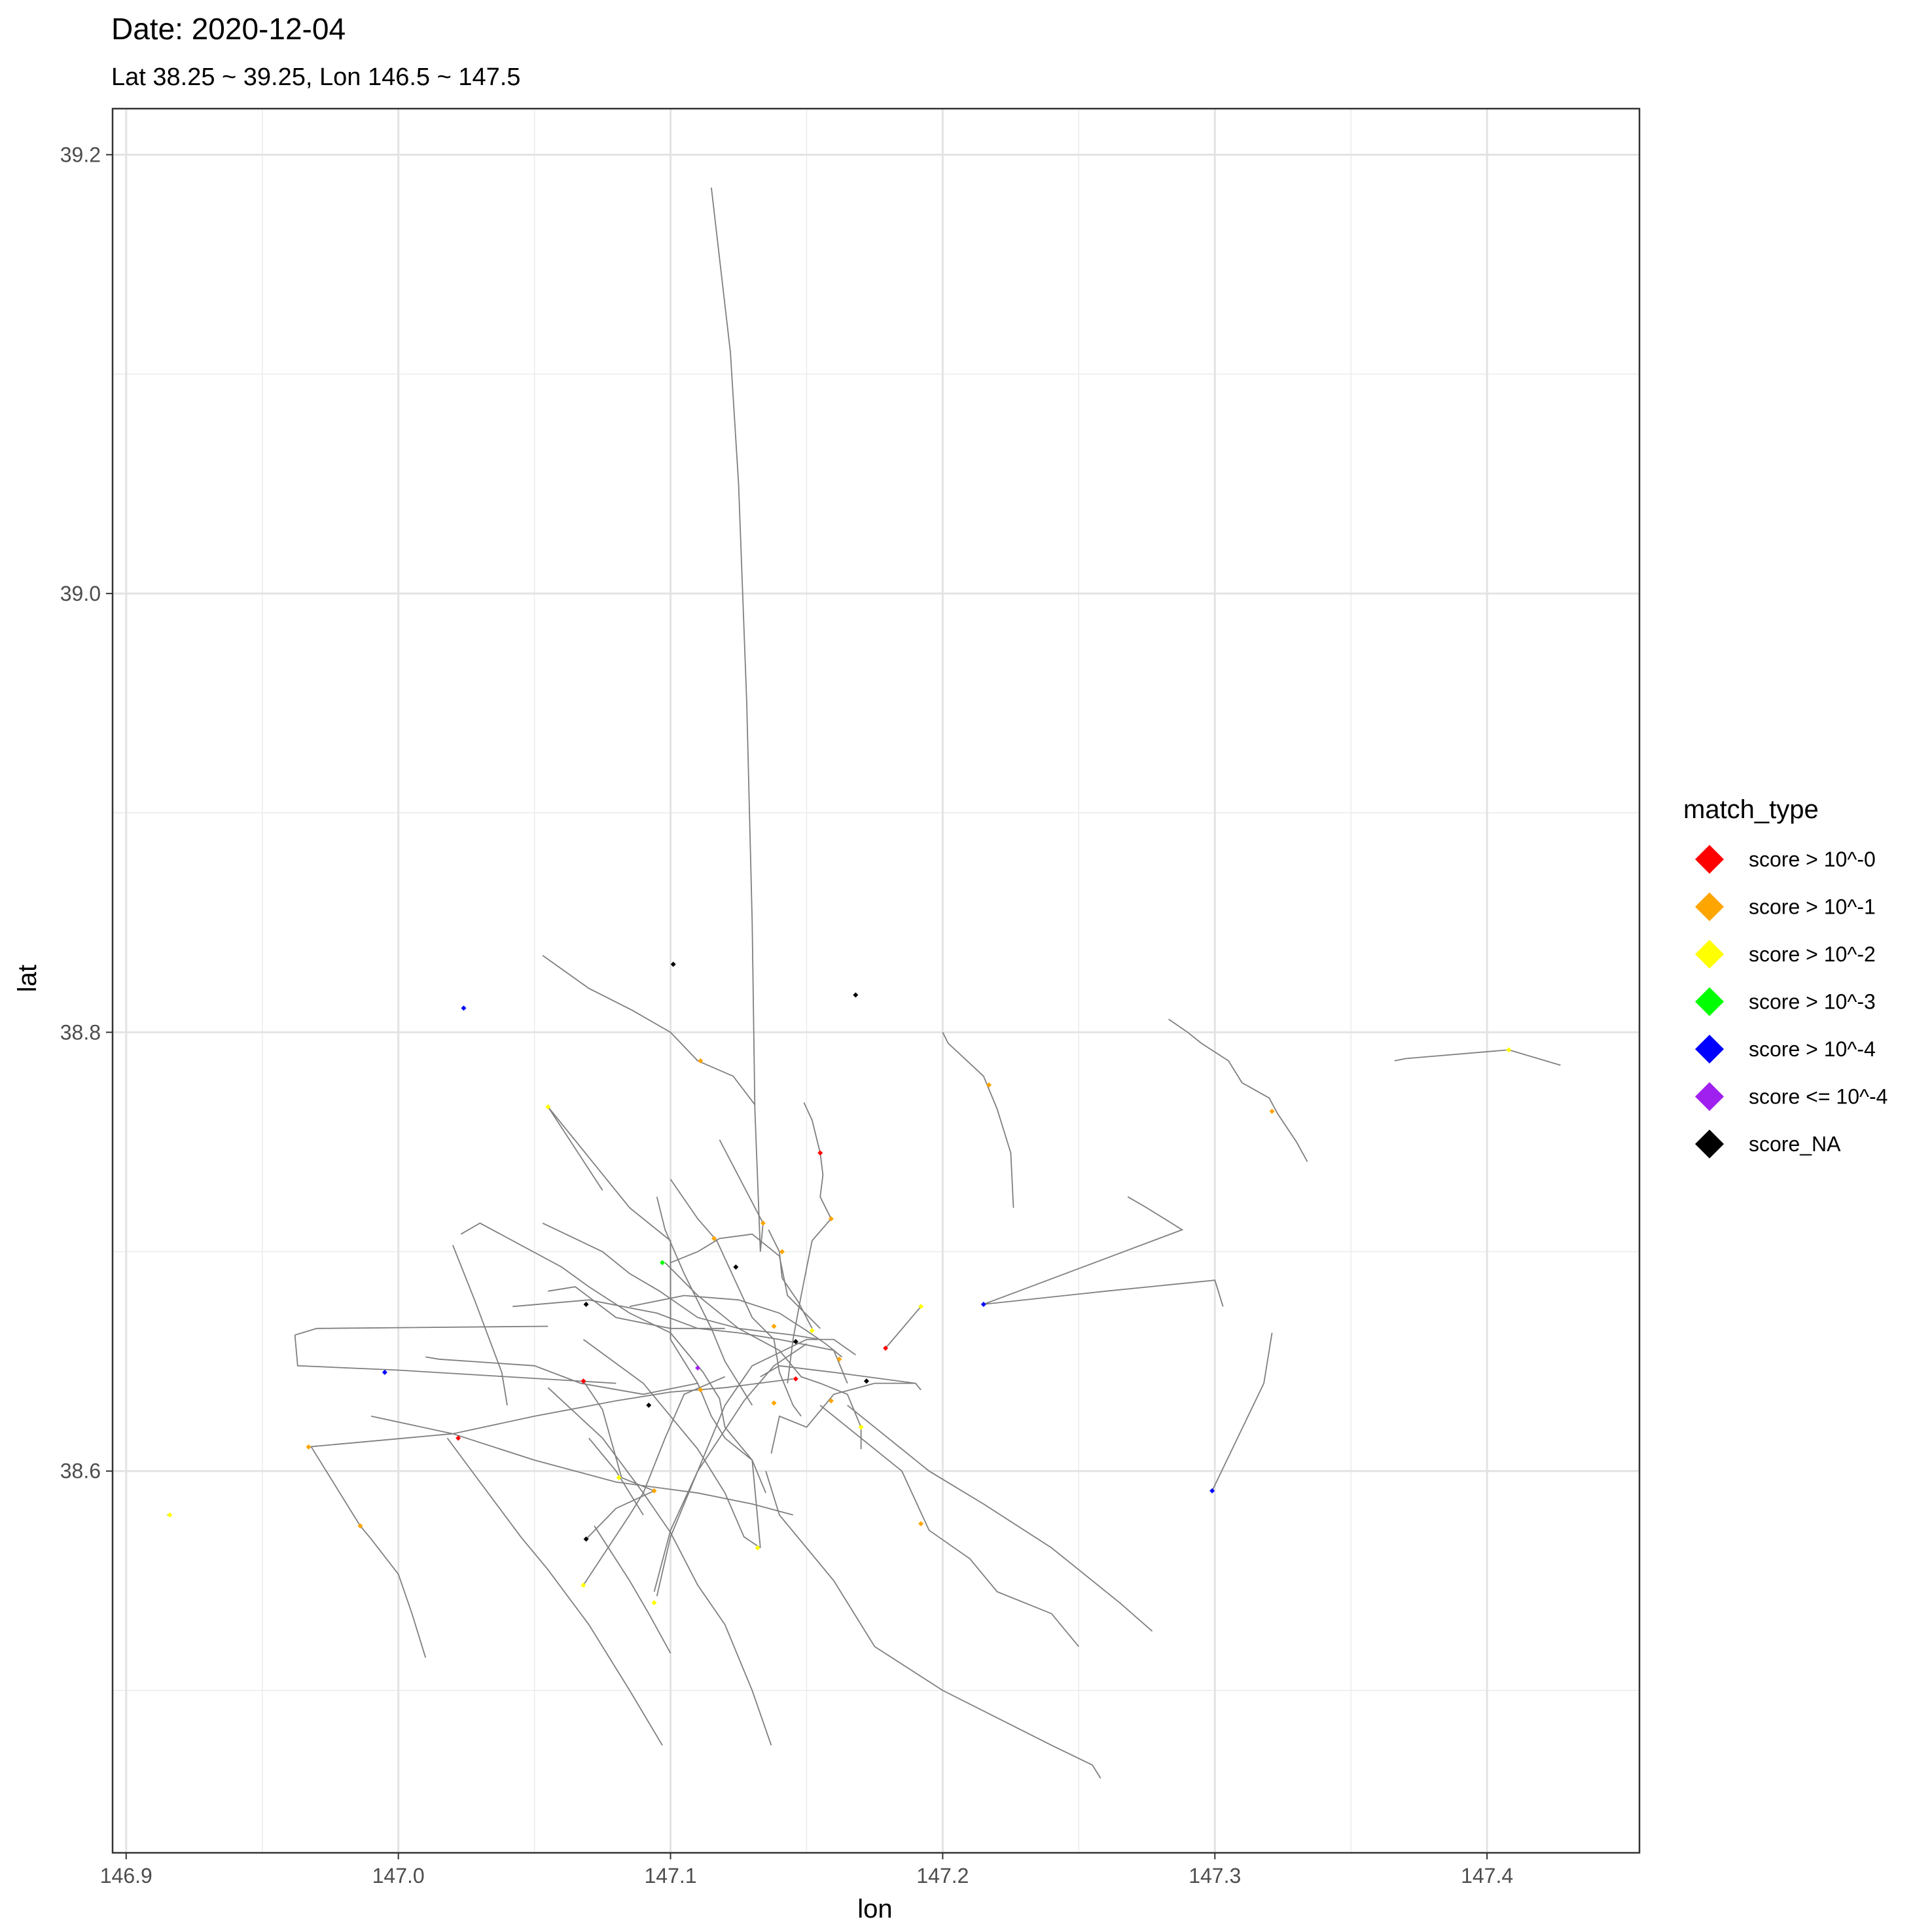  Describe the element at coordinates (1818, 1097) in the screenshot. I see `legend-label: score <= 10^-4` at that location.